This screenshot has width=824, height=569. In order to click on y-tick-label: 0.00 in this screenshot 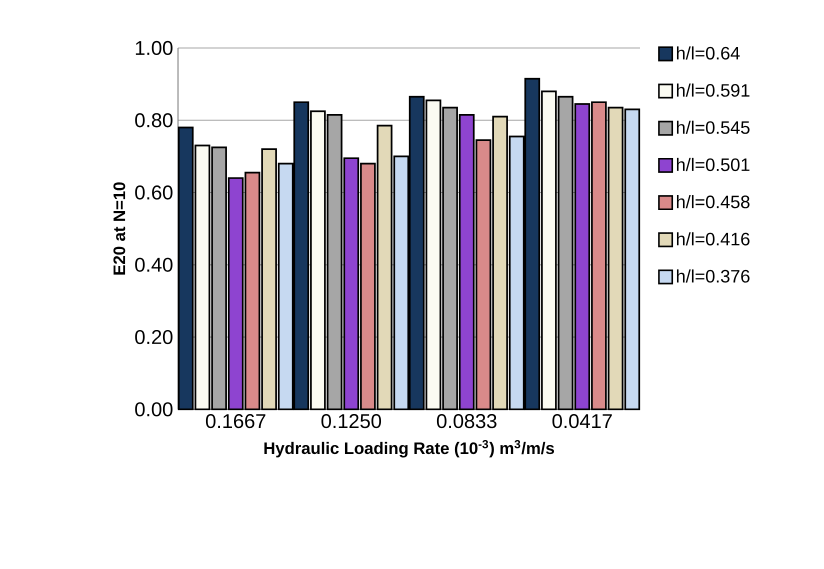, I will do `click(153, 409)`.